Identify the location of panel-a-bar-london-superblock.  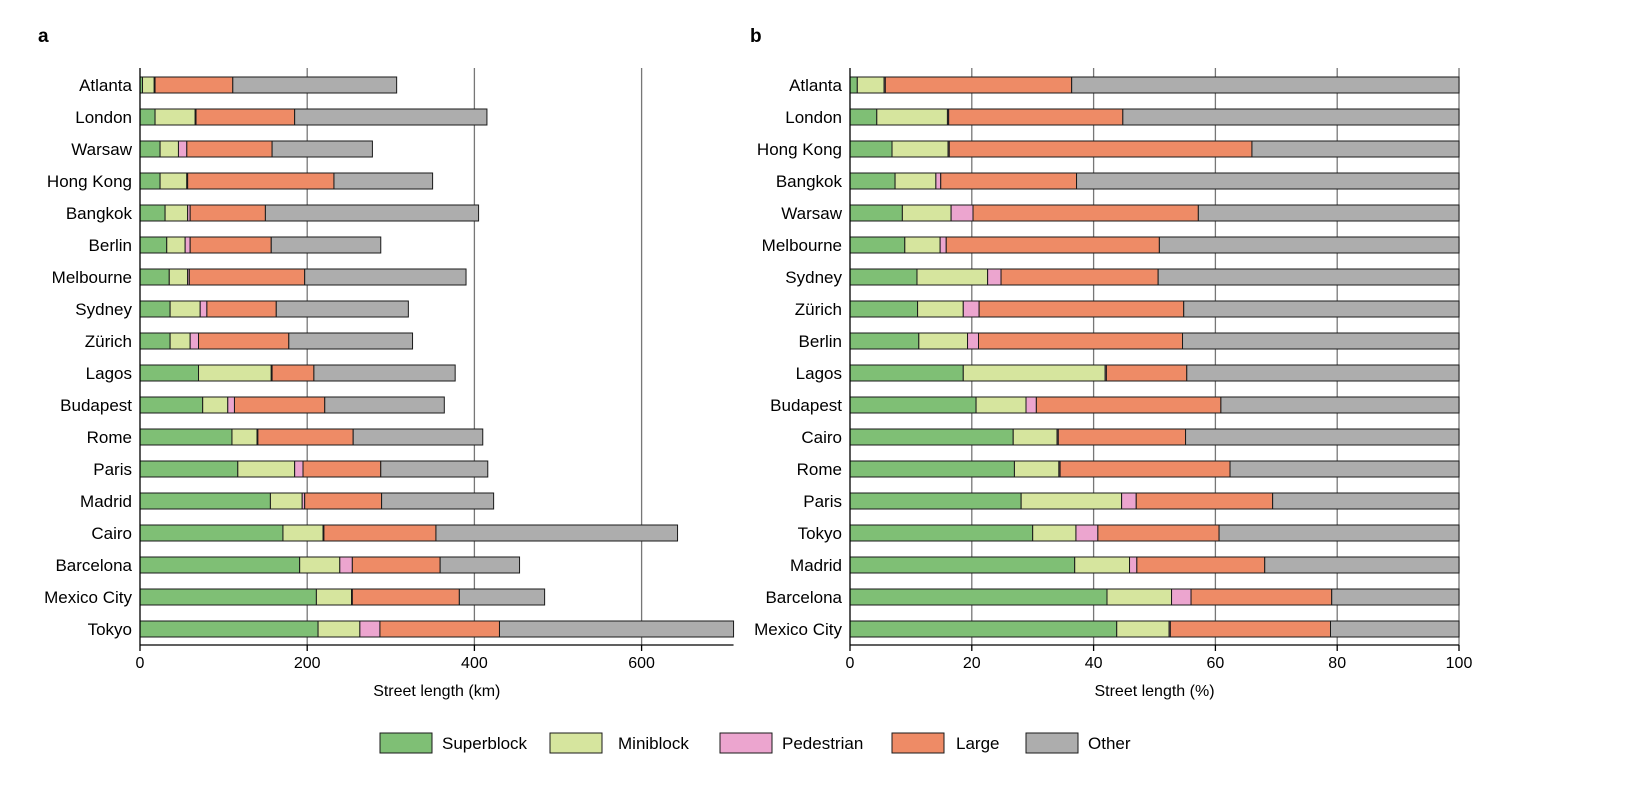
(147, 117).